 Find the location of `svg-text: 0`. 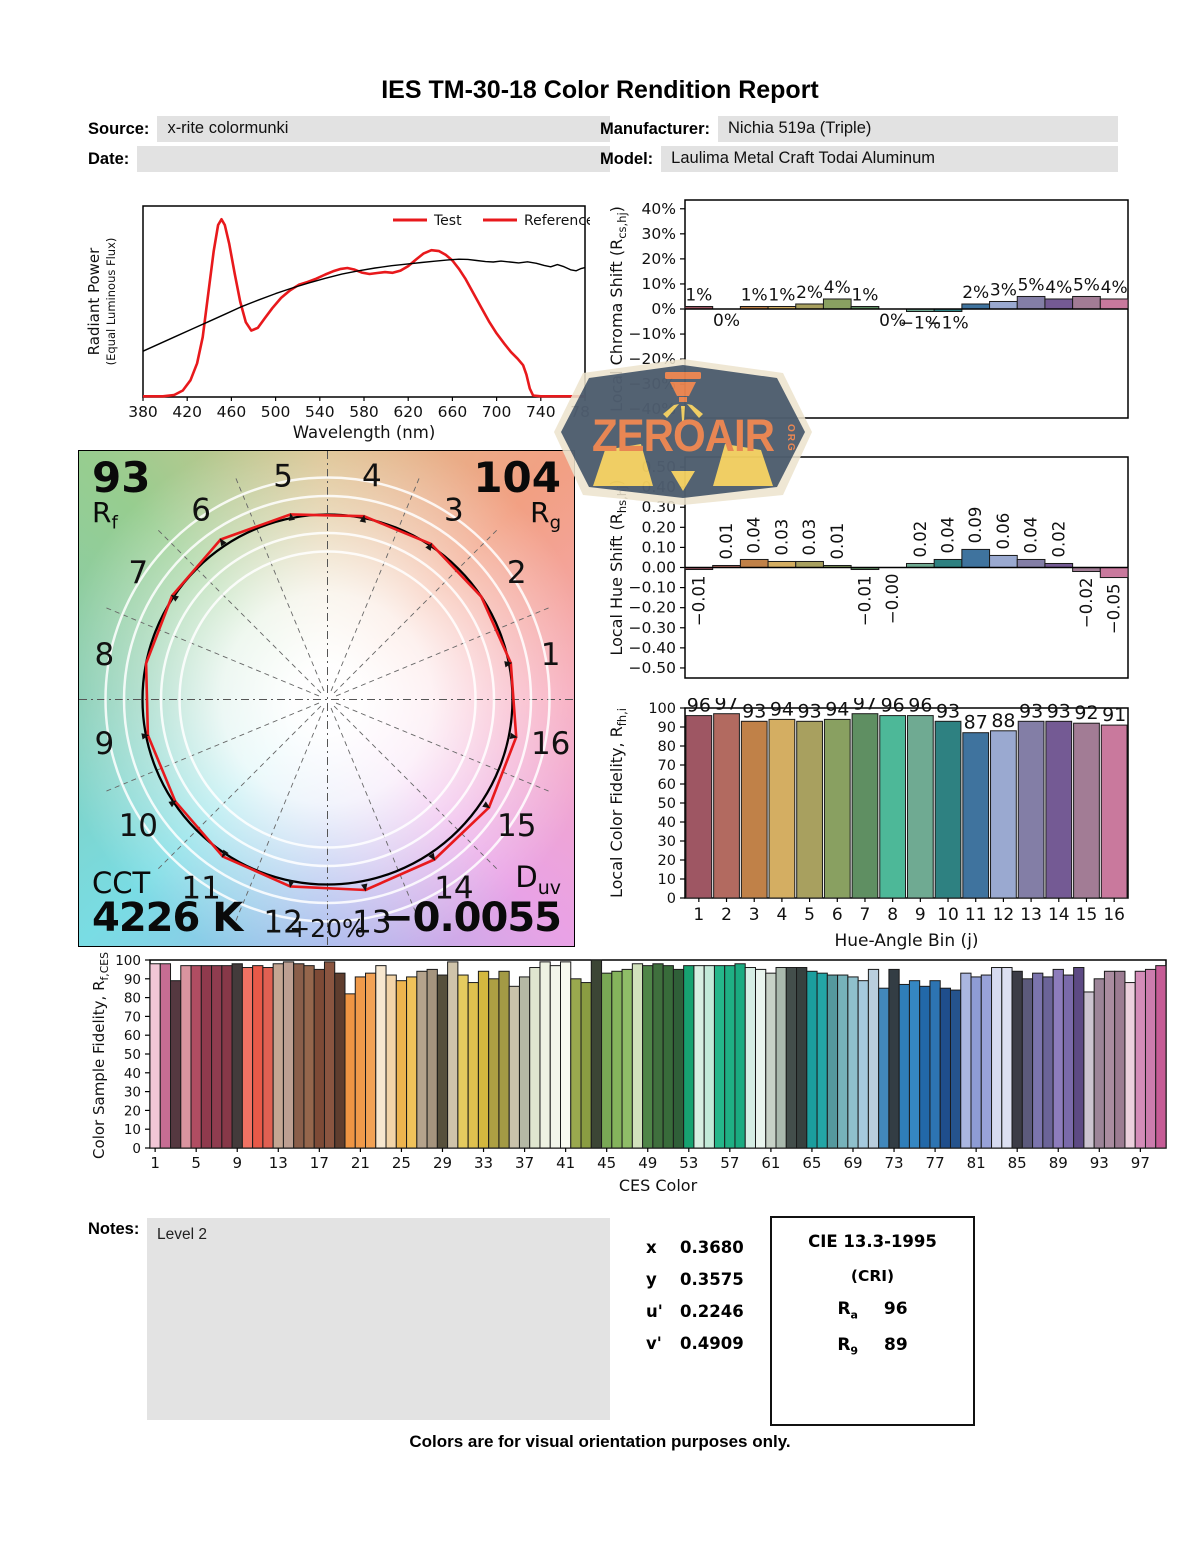

svg-text: 0 is located at coordinates (136, 1149).